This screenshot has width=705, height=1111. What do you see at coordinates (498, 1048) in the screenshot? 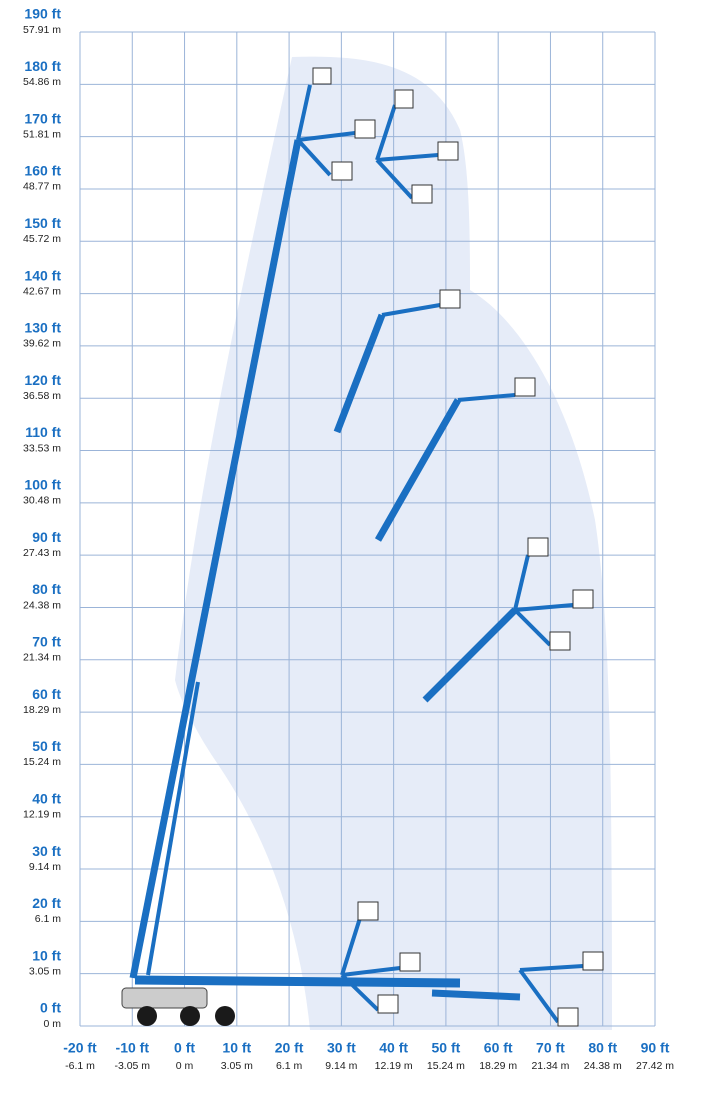
I see `x-tick-label: 60 ft` at bounding box center [498, 1048].